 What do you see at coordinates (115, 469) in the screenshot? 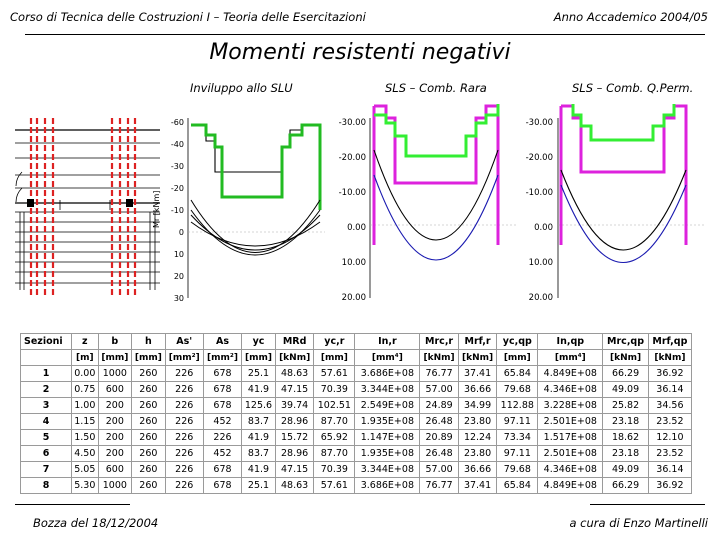
I see `table-cell: 600` at bounding box center [115, 469].